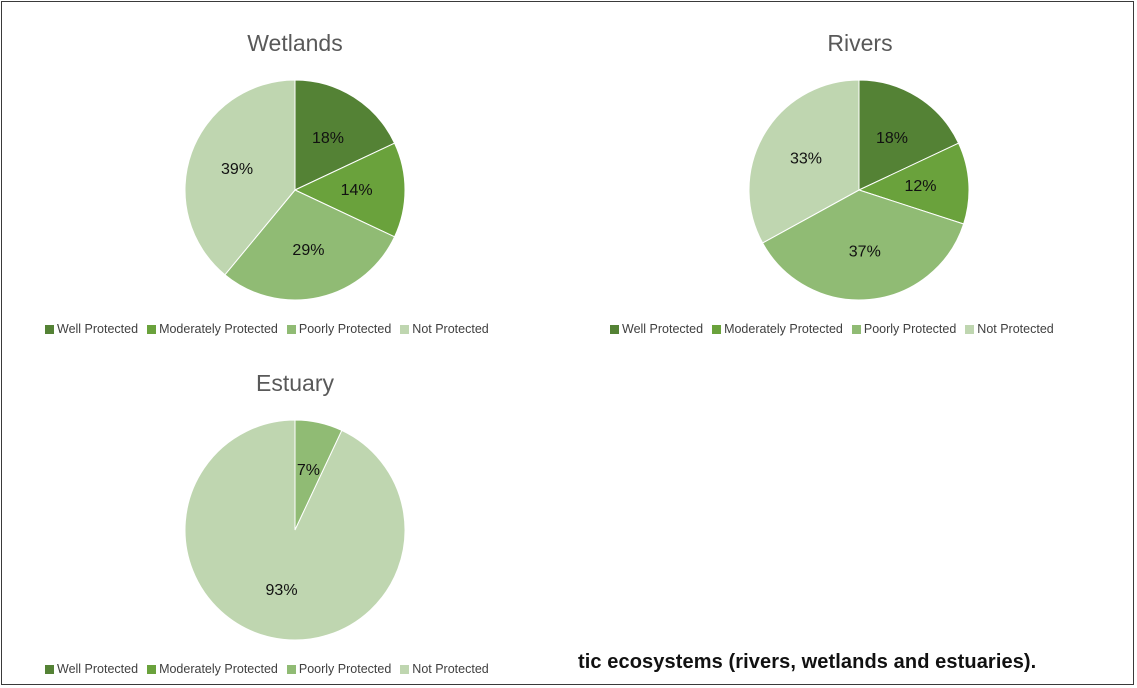 The image size is (1137, 688). I want to click on data-label-not-protected: 33%, so click(806, 159).